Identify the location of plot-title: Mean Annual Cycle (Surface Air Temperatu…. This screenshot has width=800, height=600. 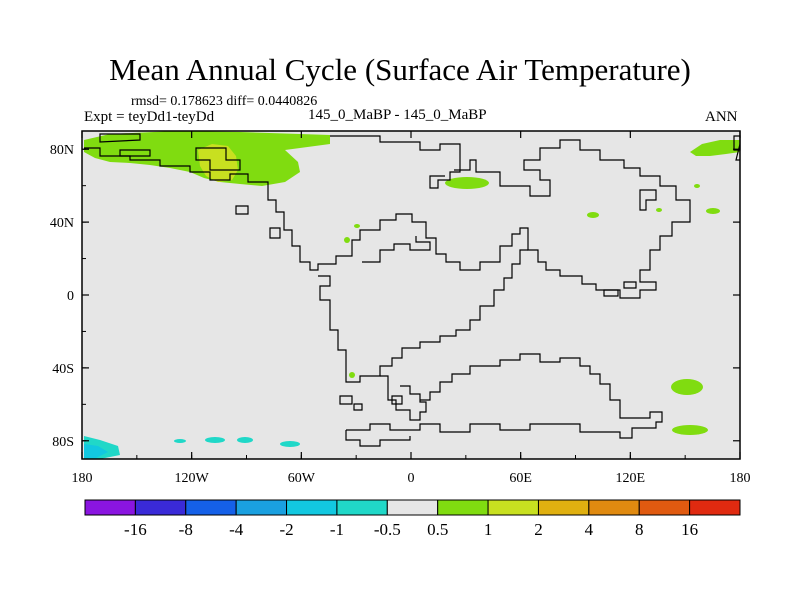
(400, 69).